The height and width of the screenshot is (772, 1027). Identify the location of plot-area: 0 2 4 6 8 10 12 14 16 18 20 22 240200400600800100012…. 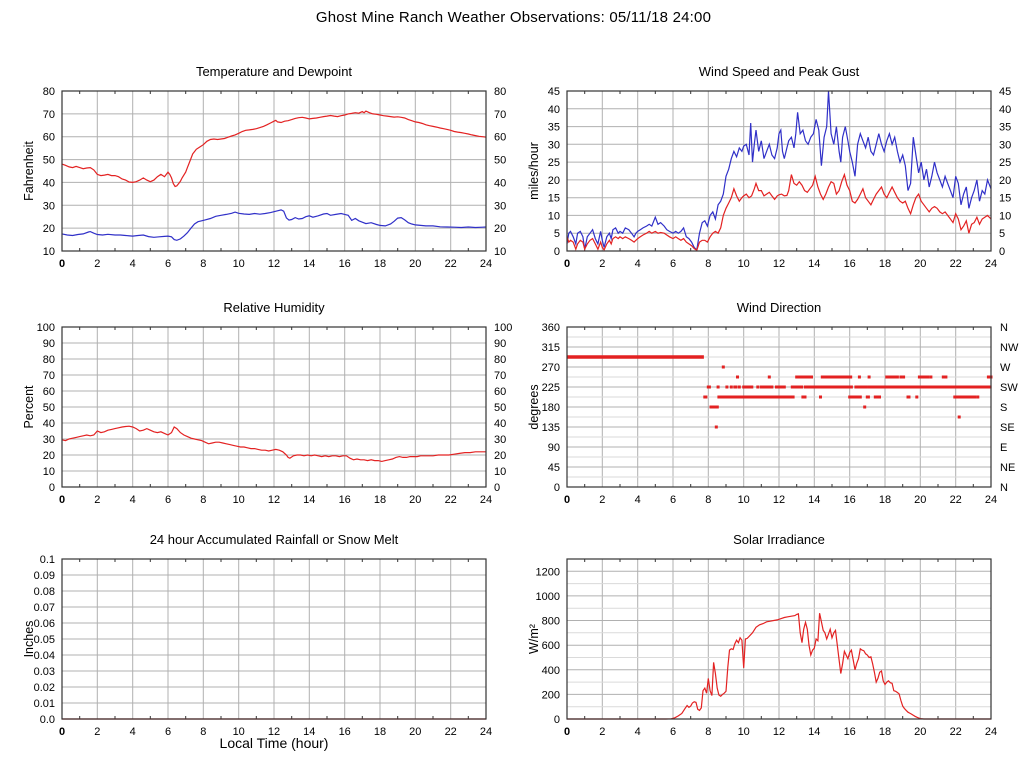
(766, 648).